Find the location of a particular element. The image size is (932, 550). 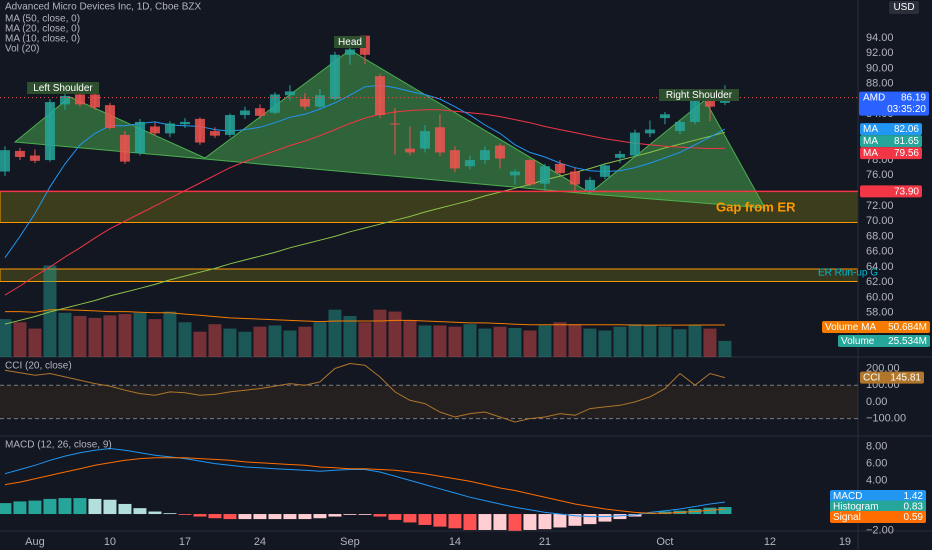

macd-pane is located at coordinates (366, 489).